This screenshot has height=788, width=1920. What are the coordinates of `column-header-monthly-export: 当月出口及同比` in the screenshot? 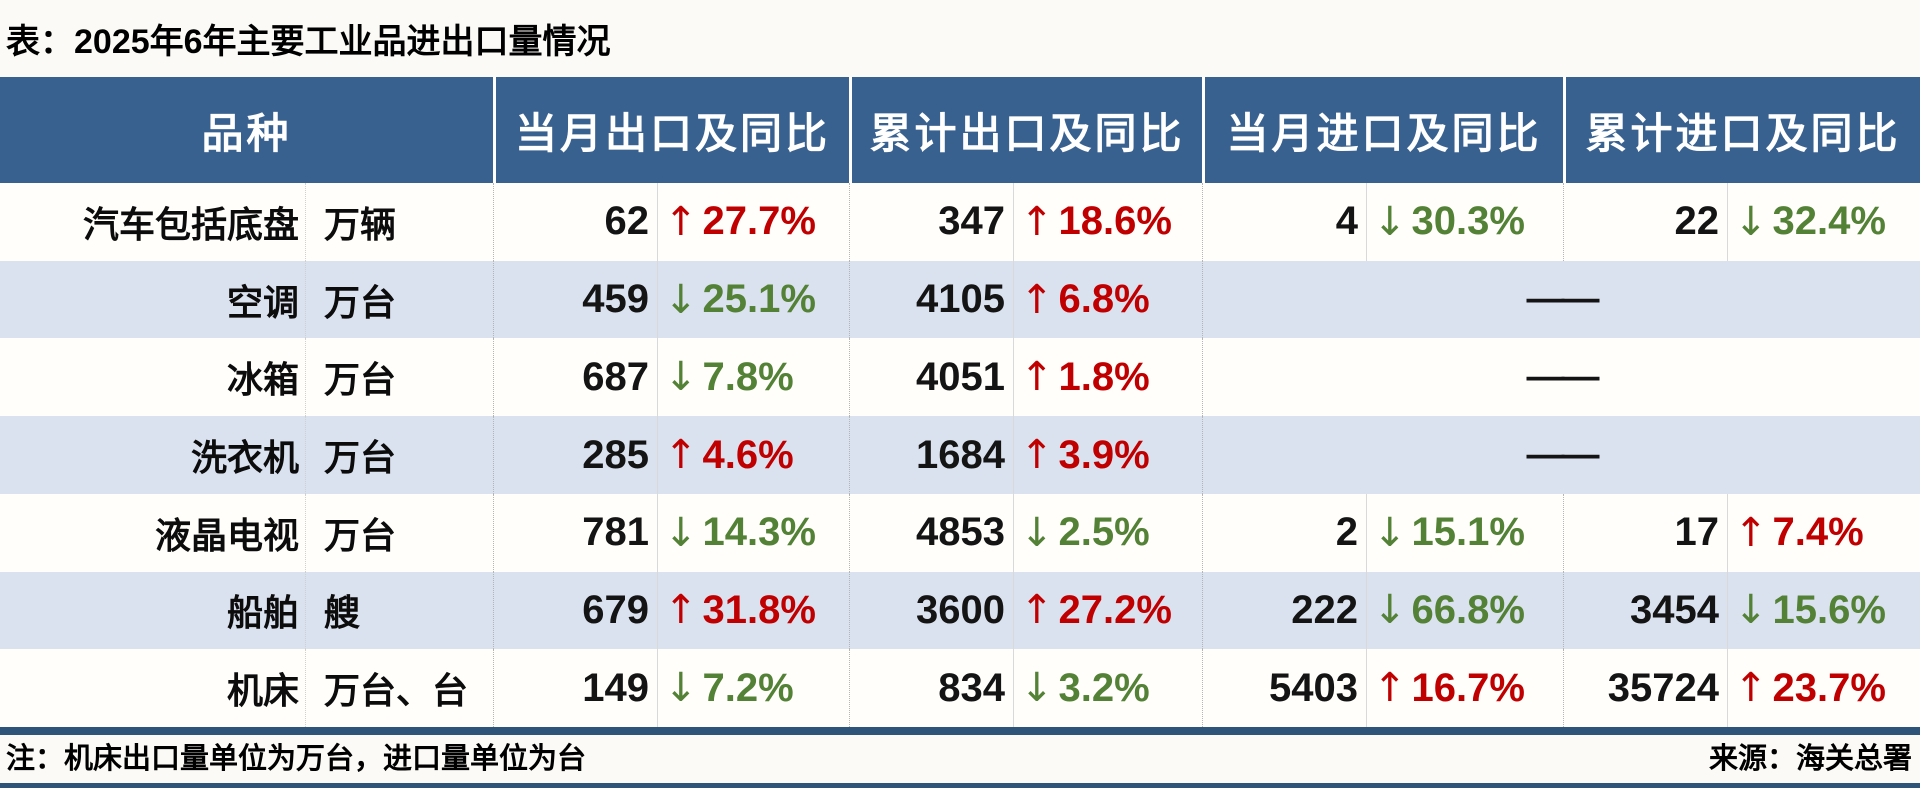 It's located at (671, 130).